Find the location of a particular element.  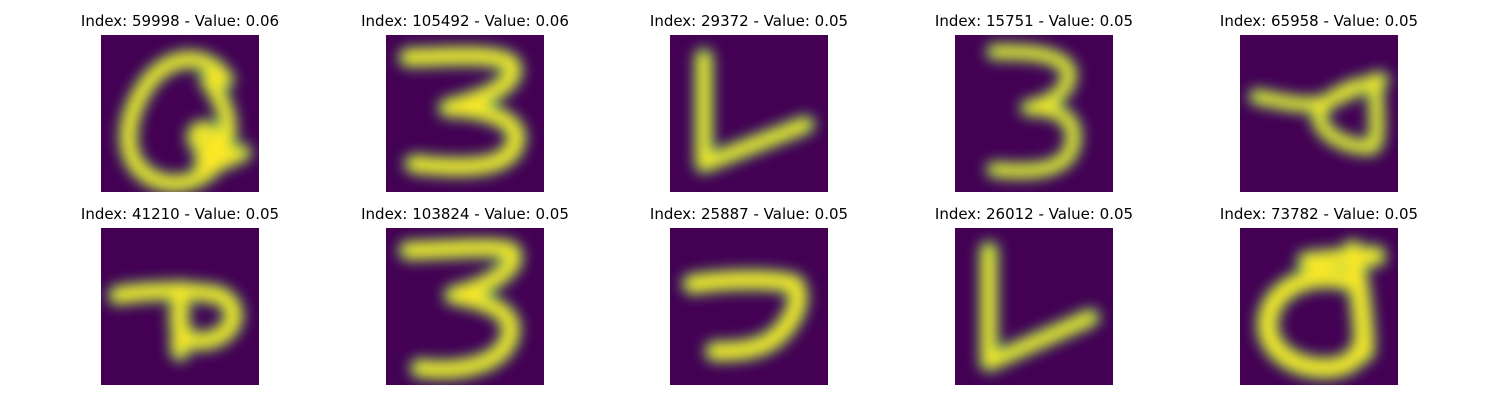

panel-6: Index: 41210 - Value: 0.05 is located at coordinates (180, 300).